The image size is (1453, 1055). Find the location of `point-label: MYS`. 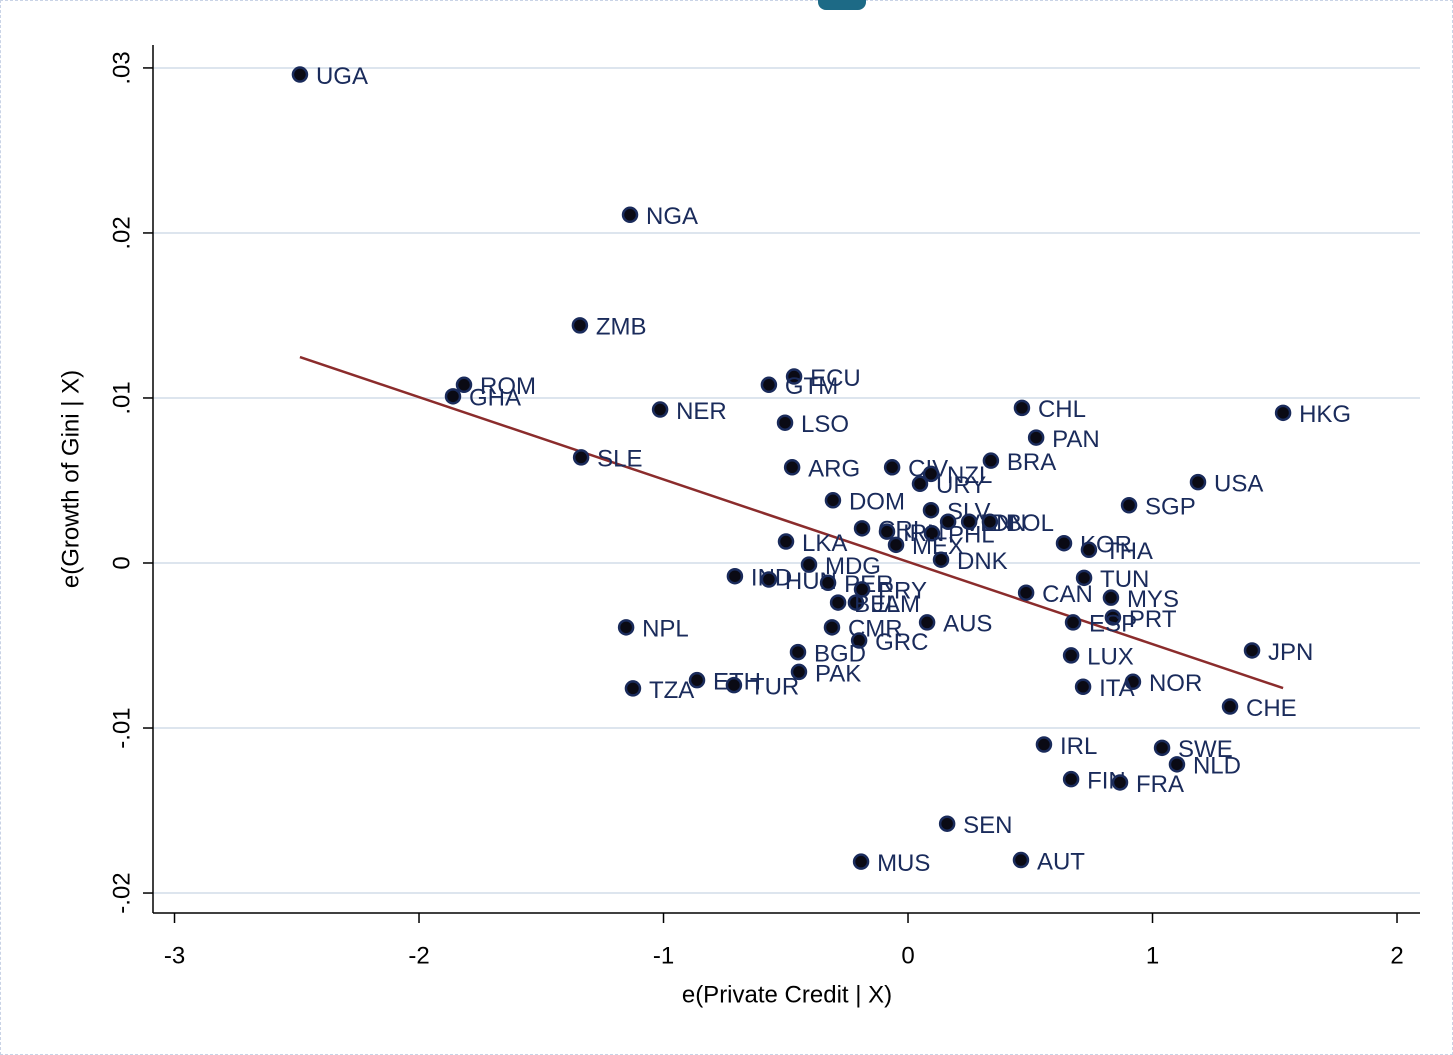

point-label: MYS is located at coordinates (1153, 599).